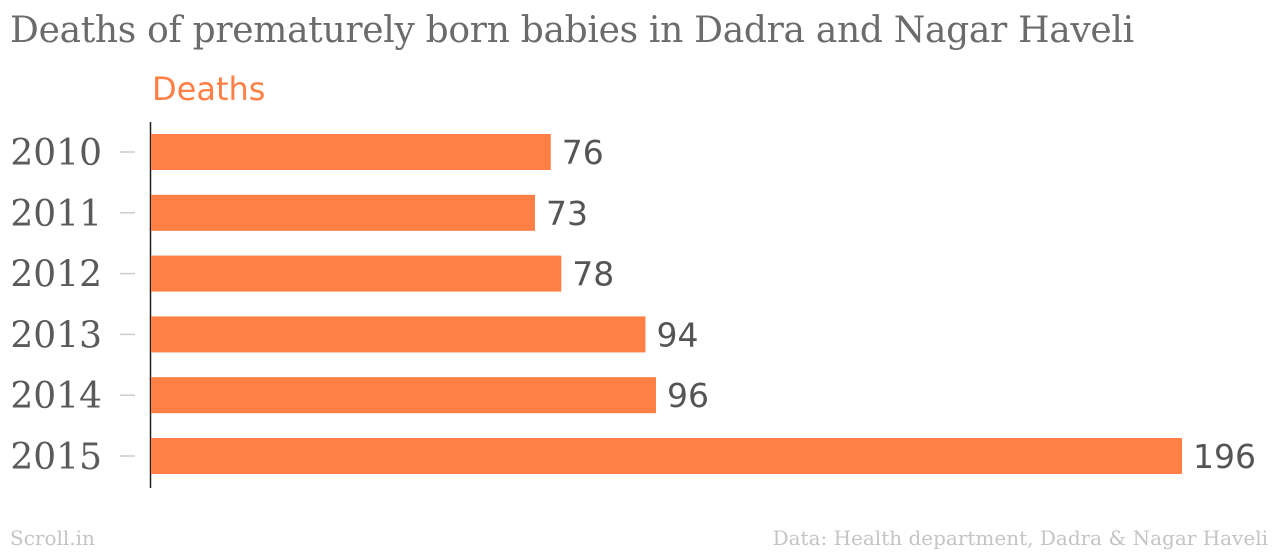 This screenshot has height=554, width=1280. Describe the element at coordinates (56, 396) in the screenshot. I see `y-tick-label: 2014` at that location.